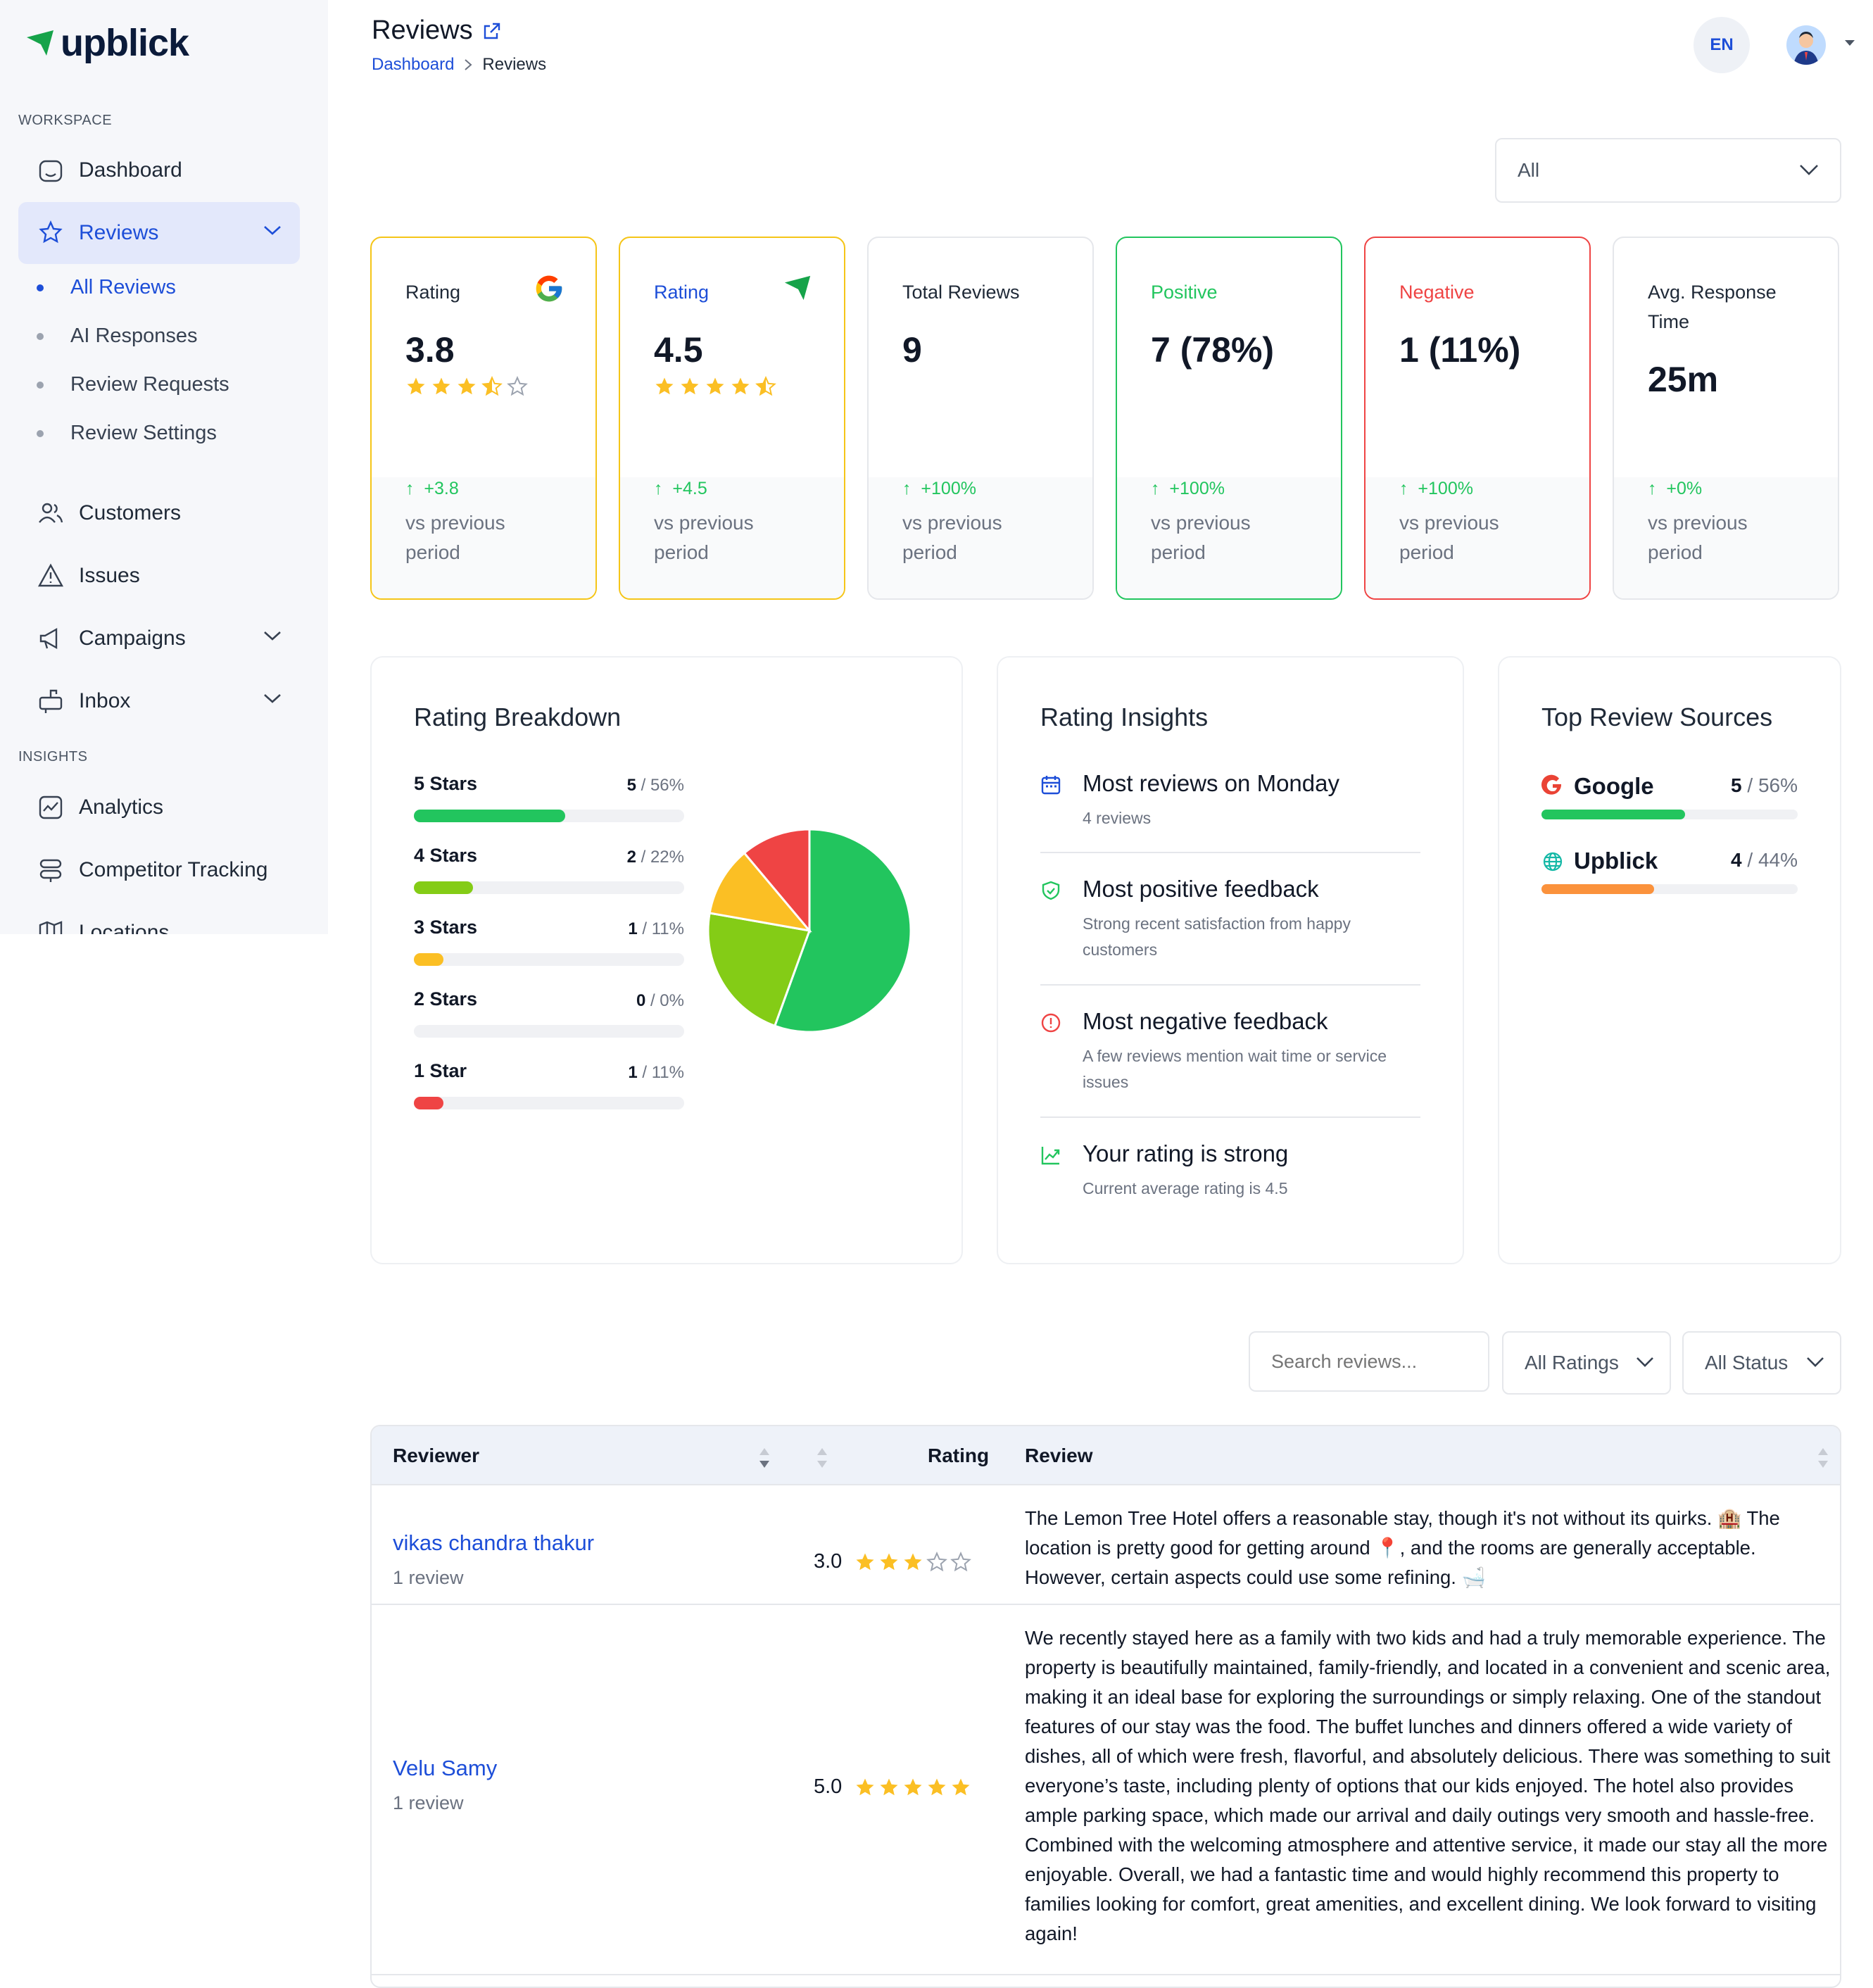 The image size is (1873, 1988). Describe the element at coordinates (446, 784) in the screenshot. I see `rating-breakdown-label: 5 Stars` at that location.